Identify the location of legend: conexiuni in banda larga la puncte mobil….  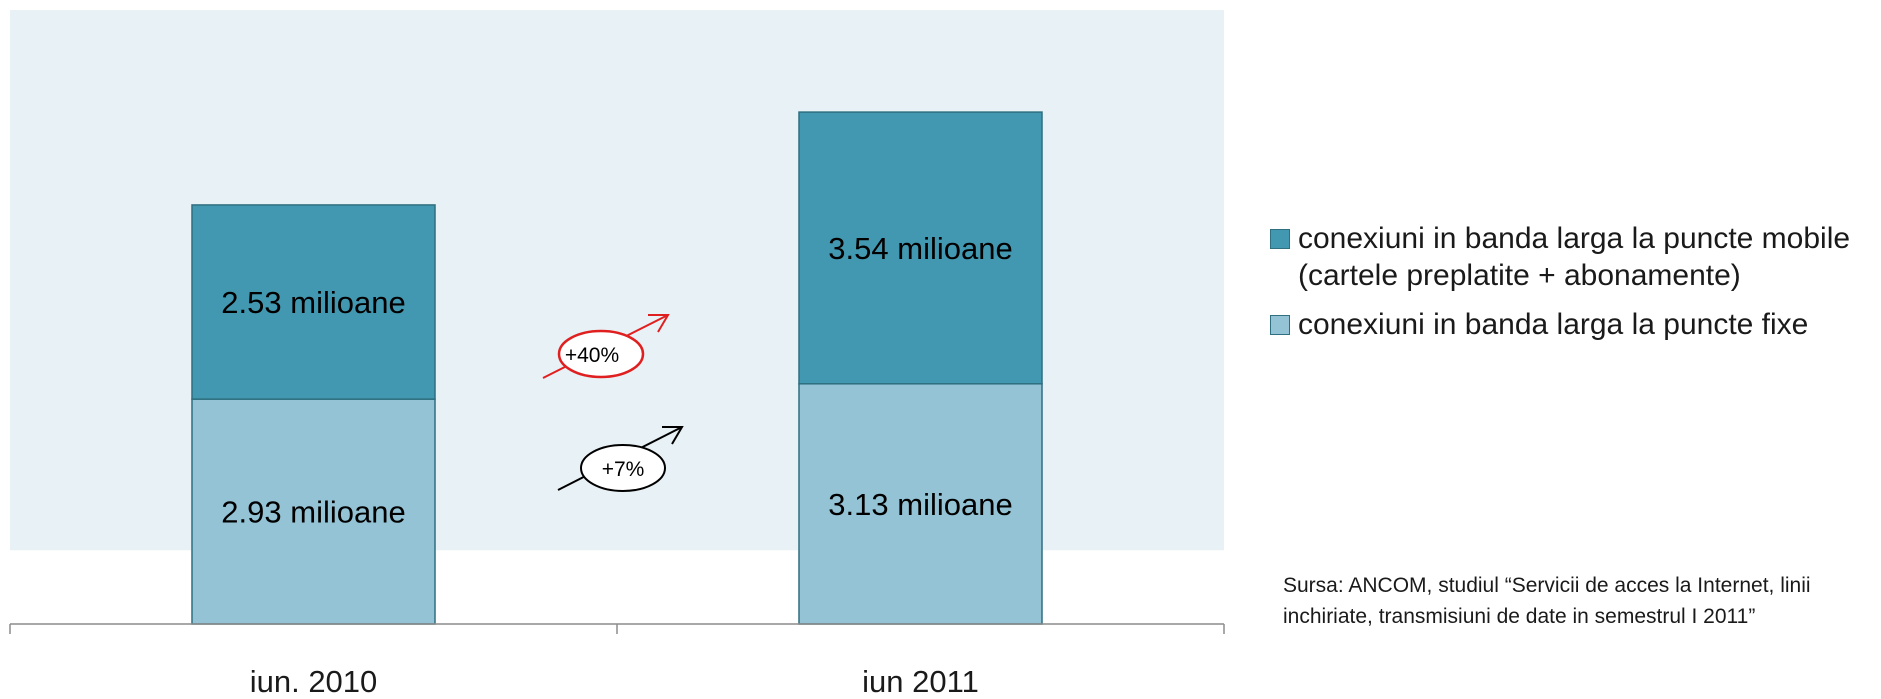
(1570, 287).